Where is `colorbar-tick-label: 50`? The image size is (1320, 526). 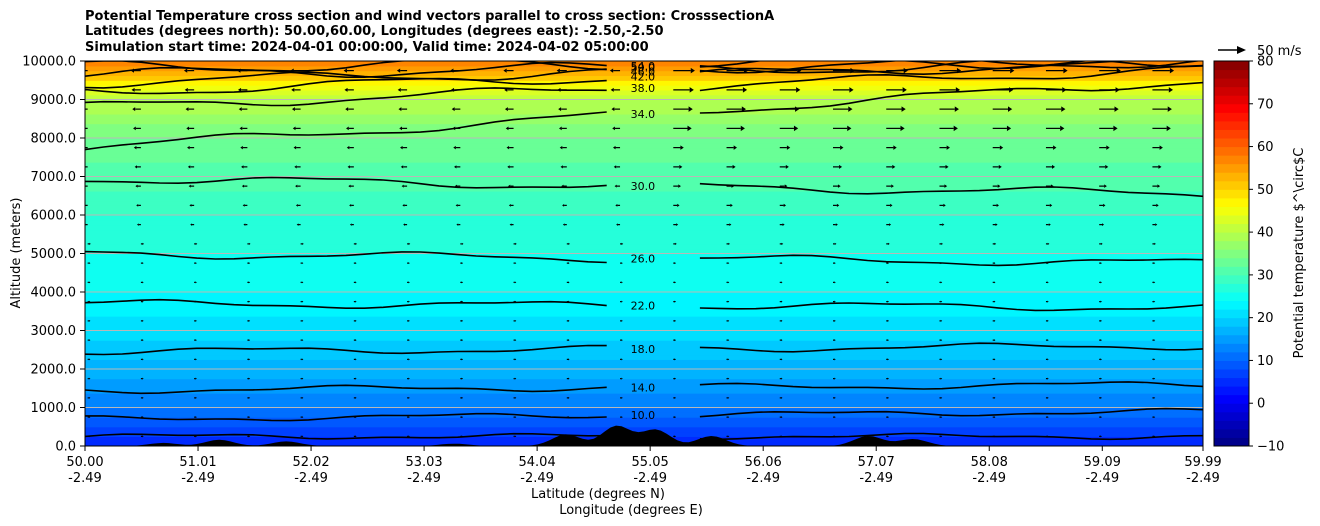 colorbar-tick-label: 50 is located at coordinates (1265, 190).